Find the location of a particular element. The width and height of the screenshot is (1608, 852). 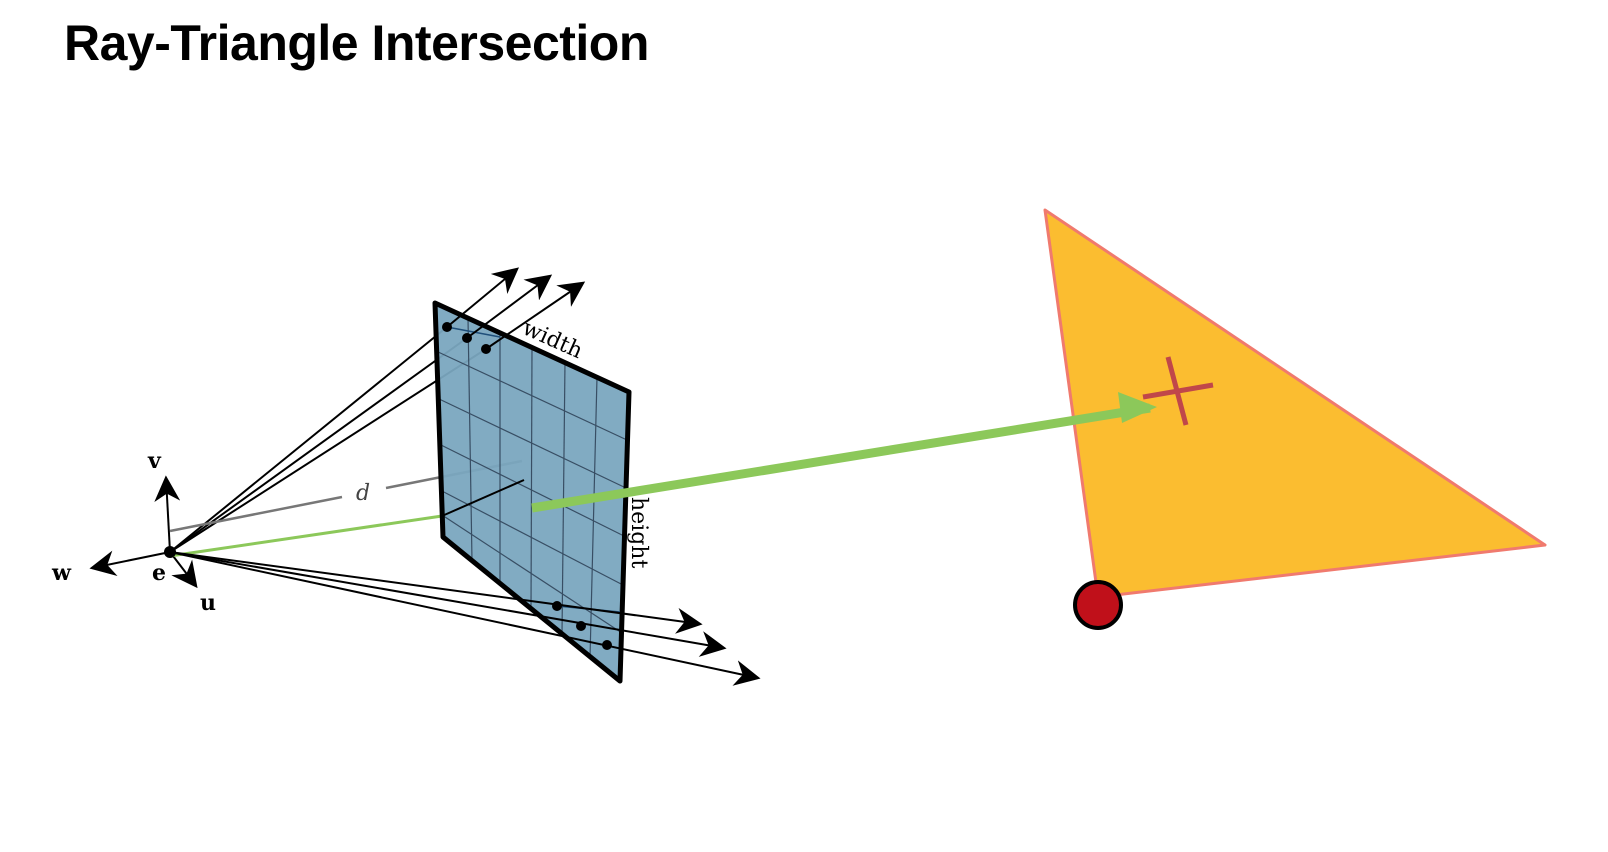

v-axis is located at coordinates (167, 514).